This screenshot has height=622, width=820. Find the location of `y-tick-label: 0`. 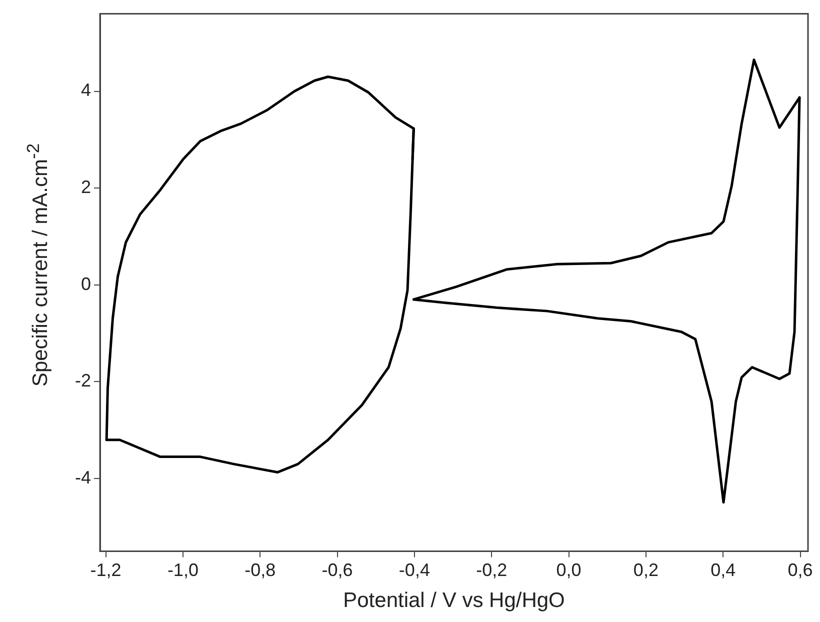

y-tick-label: 0 is located at coordinates (85, 284).